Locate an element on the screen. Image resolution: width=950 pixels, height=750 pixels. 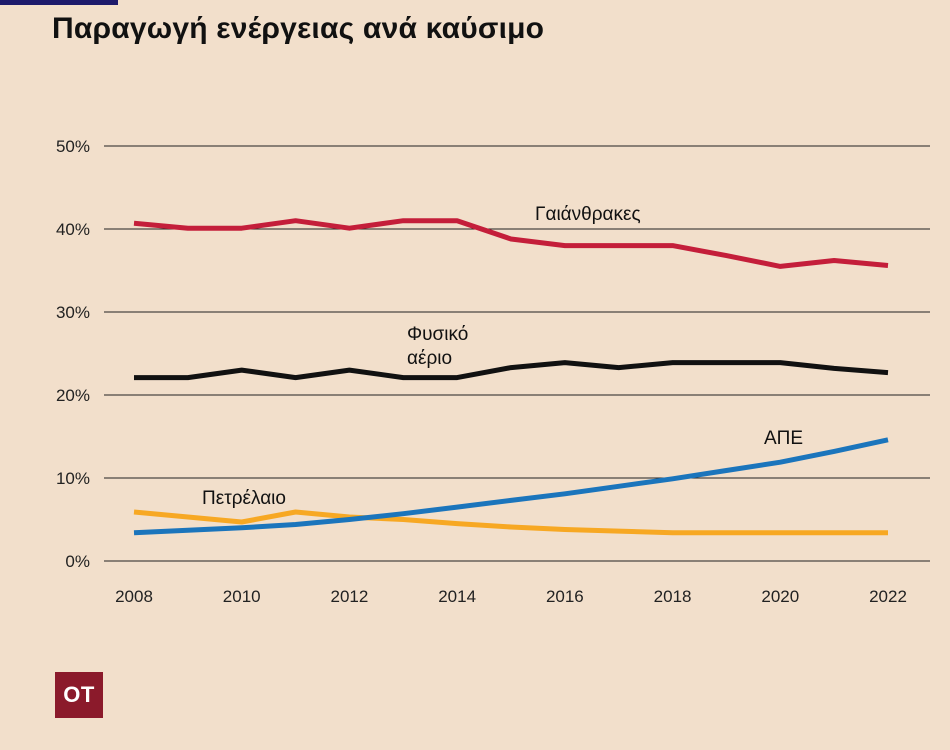
logo: OT is located at coordinates (79, 695).